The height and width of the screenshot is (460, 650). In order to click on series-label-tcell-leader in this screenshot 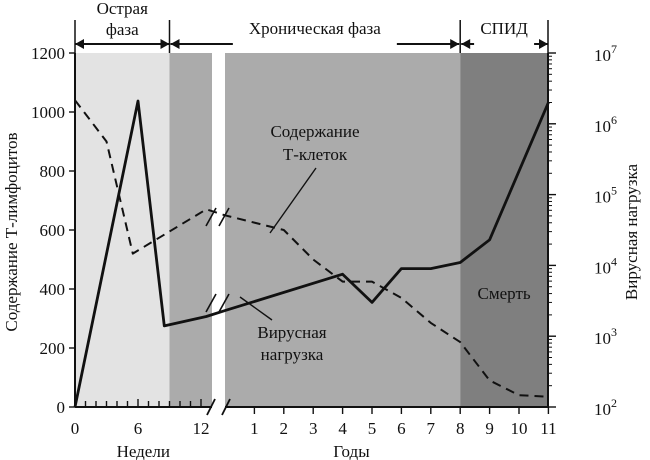, I will do `click(293, 200)`.